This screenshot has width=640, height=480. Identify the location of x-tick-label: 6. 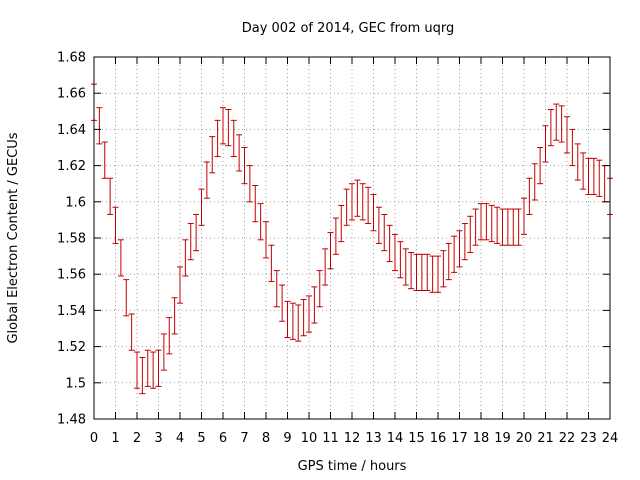
(223, 438).